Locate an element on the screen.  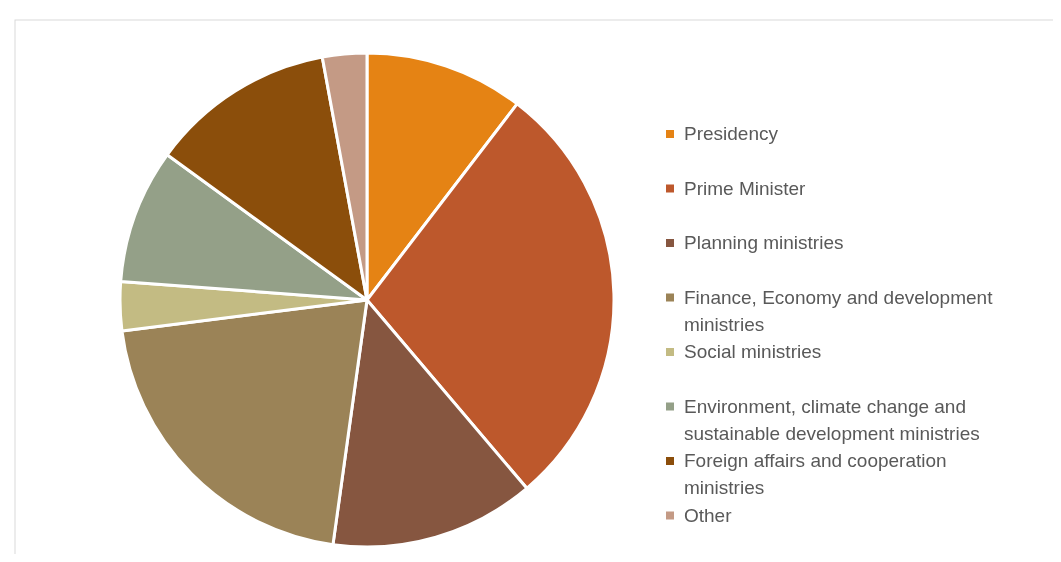
legend-label: Environment, climate change and sustainable development ministries is located at coordinates (832, 419).